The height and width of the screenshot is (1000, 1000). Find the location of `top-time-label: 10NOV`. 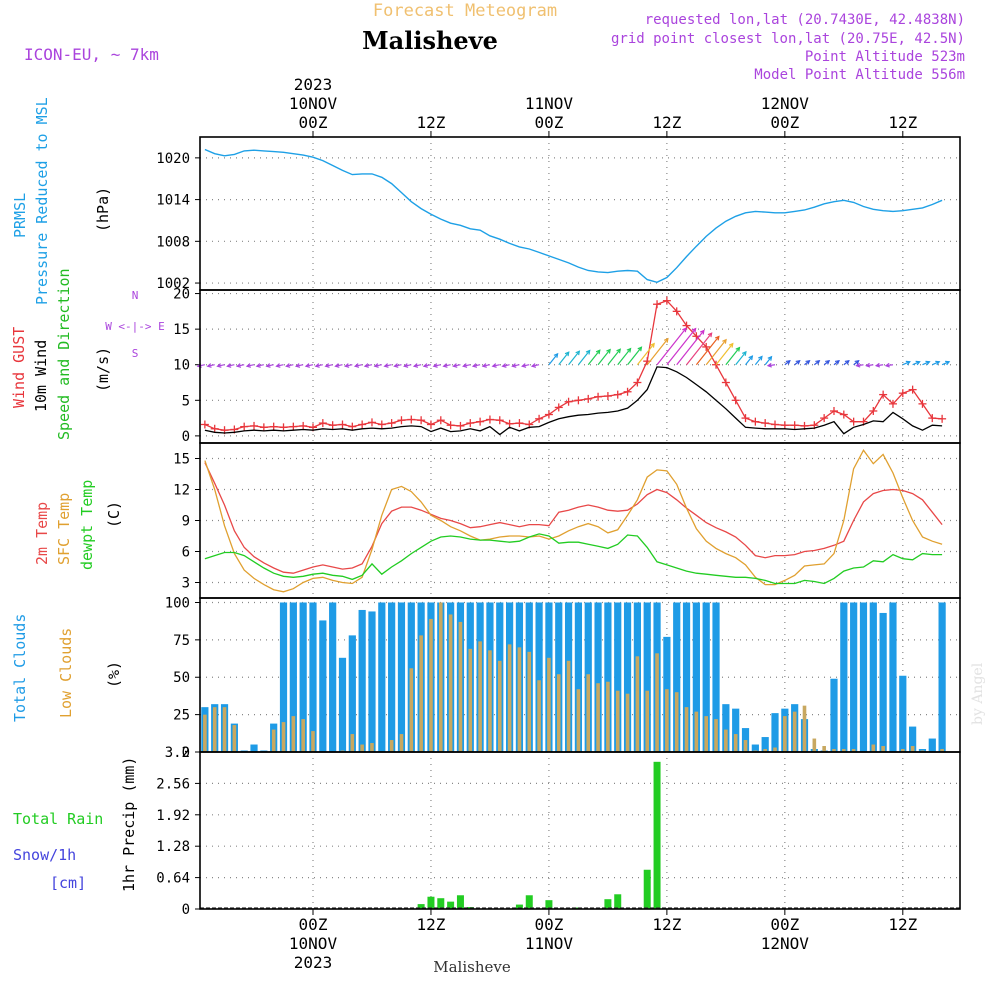

top-time-label: 10NOV is located at coordinates (313, 103).